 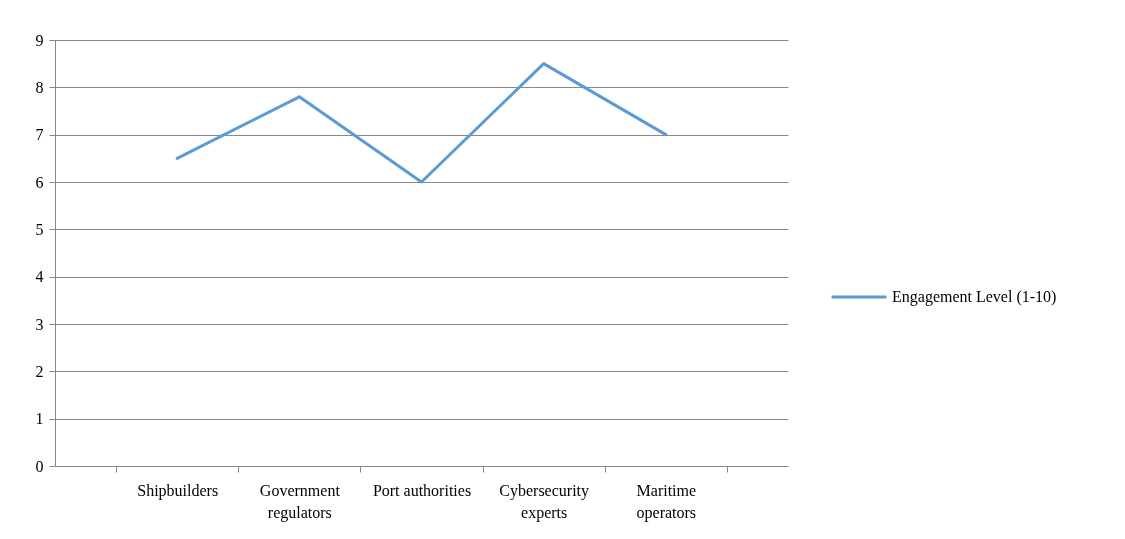 What do you see at coordinates (422, 490) in the screenshot?
I see `x-tick-label: Port authorities` at bounding box center [422, 490].